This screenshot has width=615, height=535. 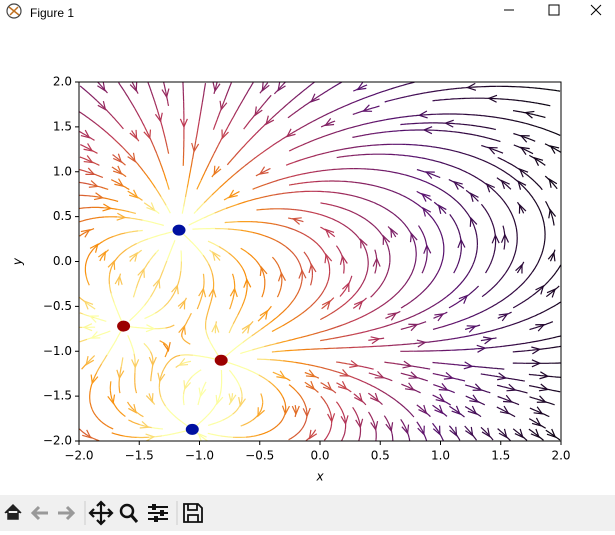 I want to click on y-tick-label: −1.5, so click(x=57, y=396).